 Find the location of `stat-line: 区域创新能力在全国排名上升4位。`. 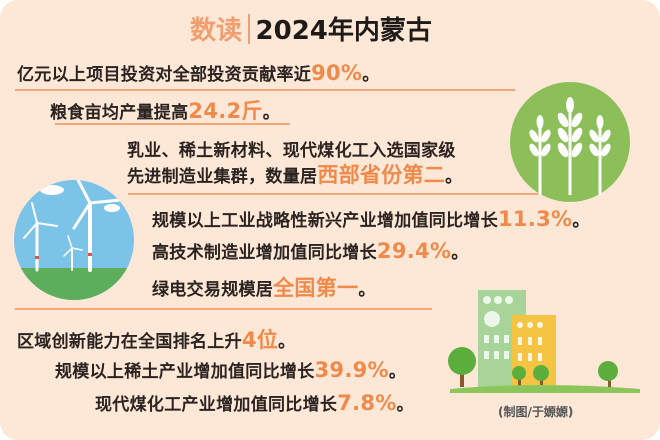

stat-line: 区域创新能力在全国排名上升4位。 is located at coordinates (156, 340).